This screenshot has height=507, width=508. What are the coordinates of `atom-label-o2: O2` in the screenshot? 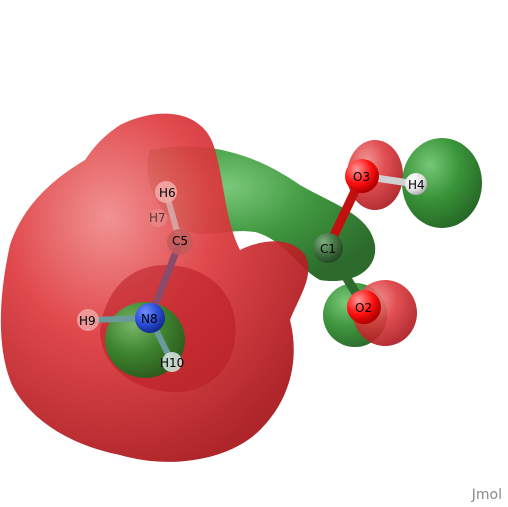 It's located at (363, 308).